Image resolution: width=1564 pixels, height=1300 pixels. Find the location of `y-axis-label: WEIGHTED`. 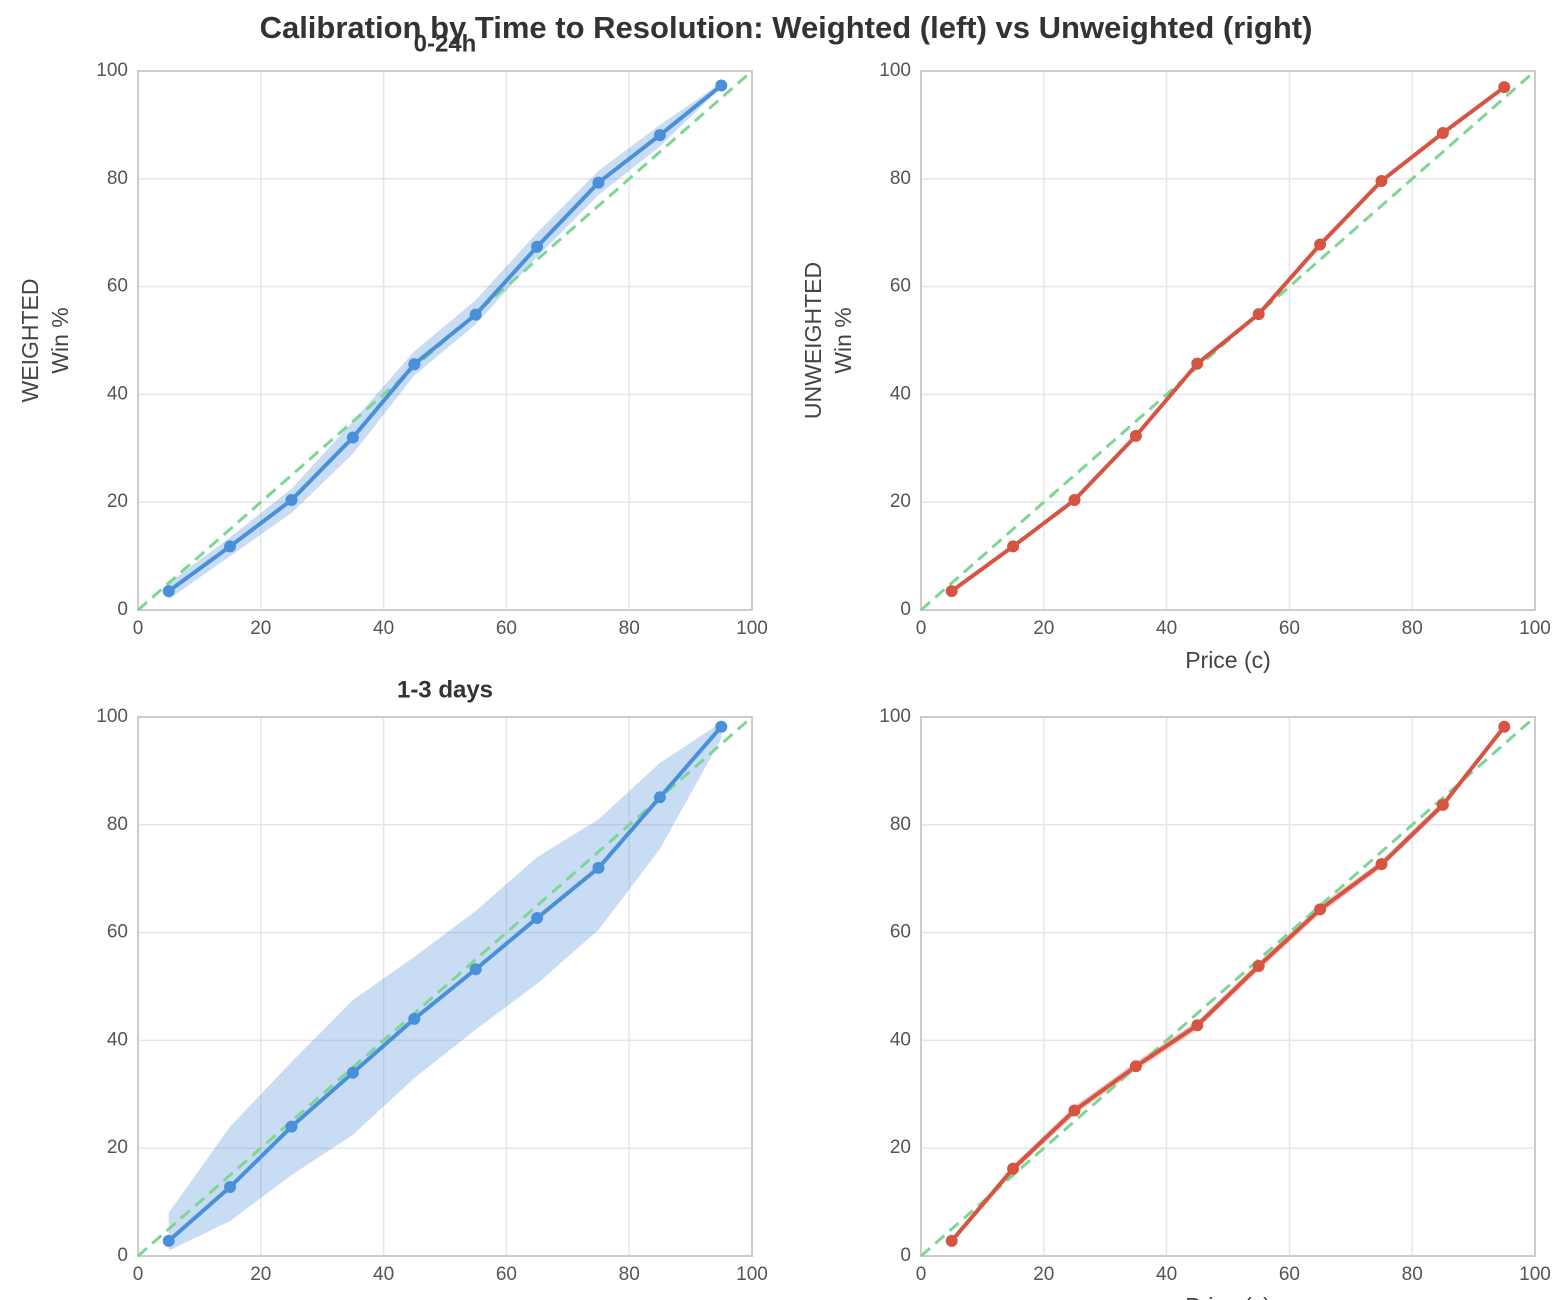

y-axis-label: WEIGHTED is located at coordinates (30, 341).